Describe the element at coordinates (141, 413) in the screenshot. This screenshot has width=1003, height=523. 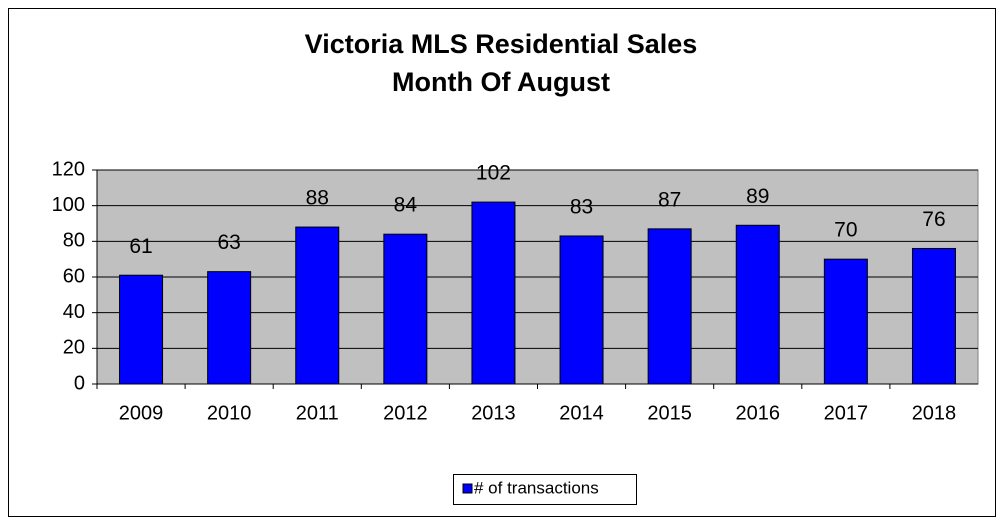
I see `x-tick-label: 2009` at that location.